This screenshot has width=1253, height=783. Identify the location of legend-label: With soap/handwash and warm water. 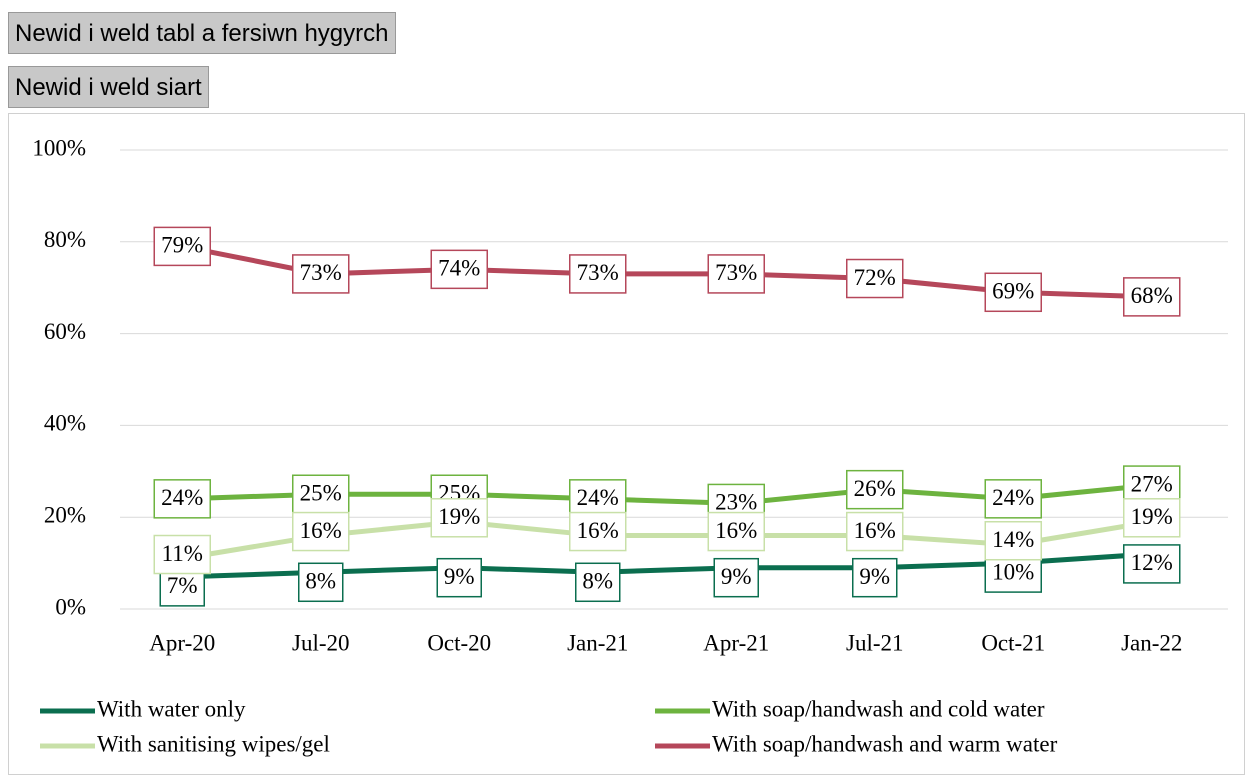
(885, 743).